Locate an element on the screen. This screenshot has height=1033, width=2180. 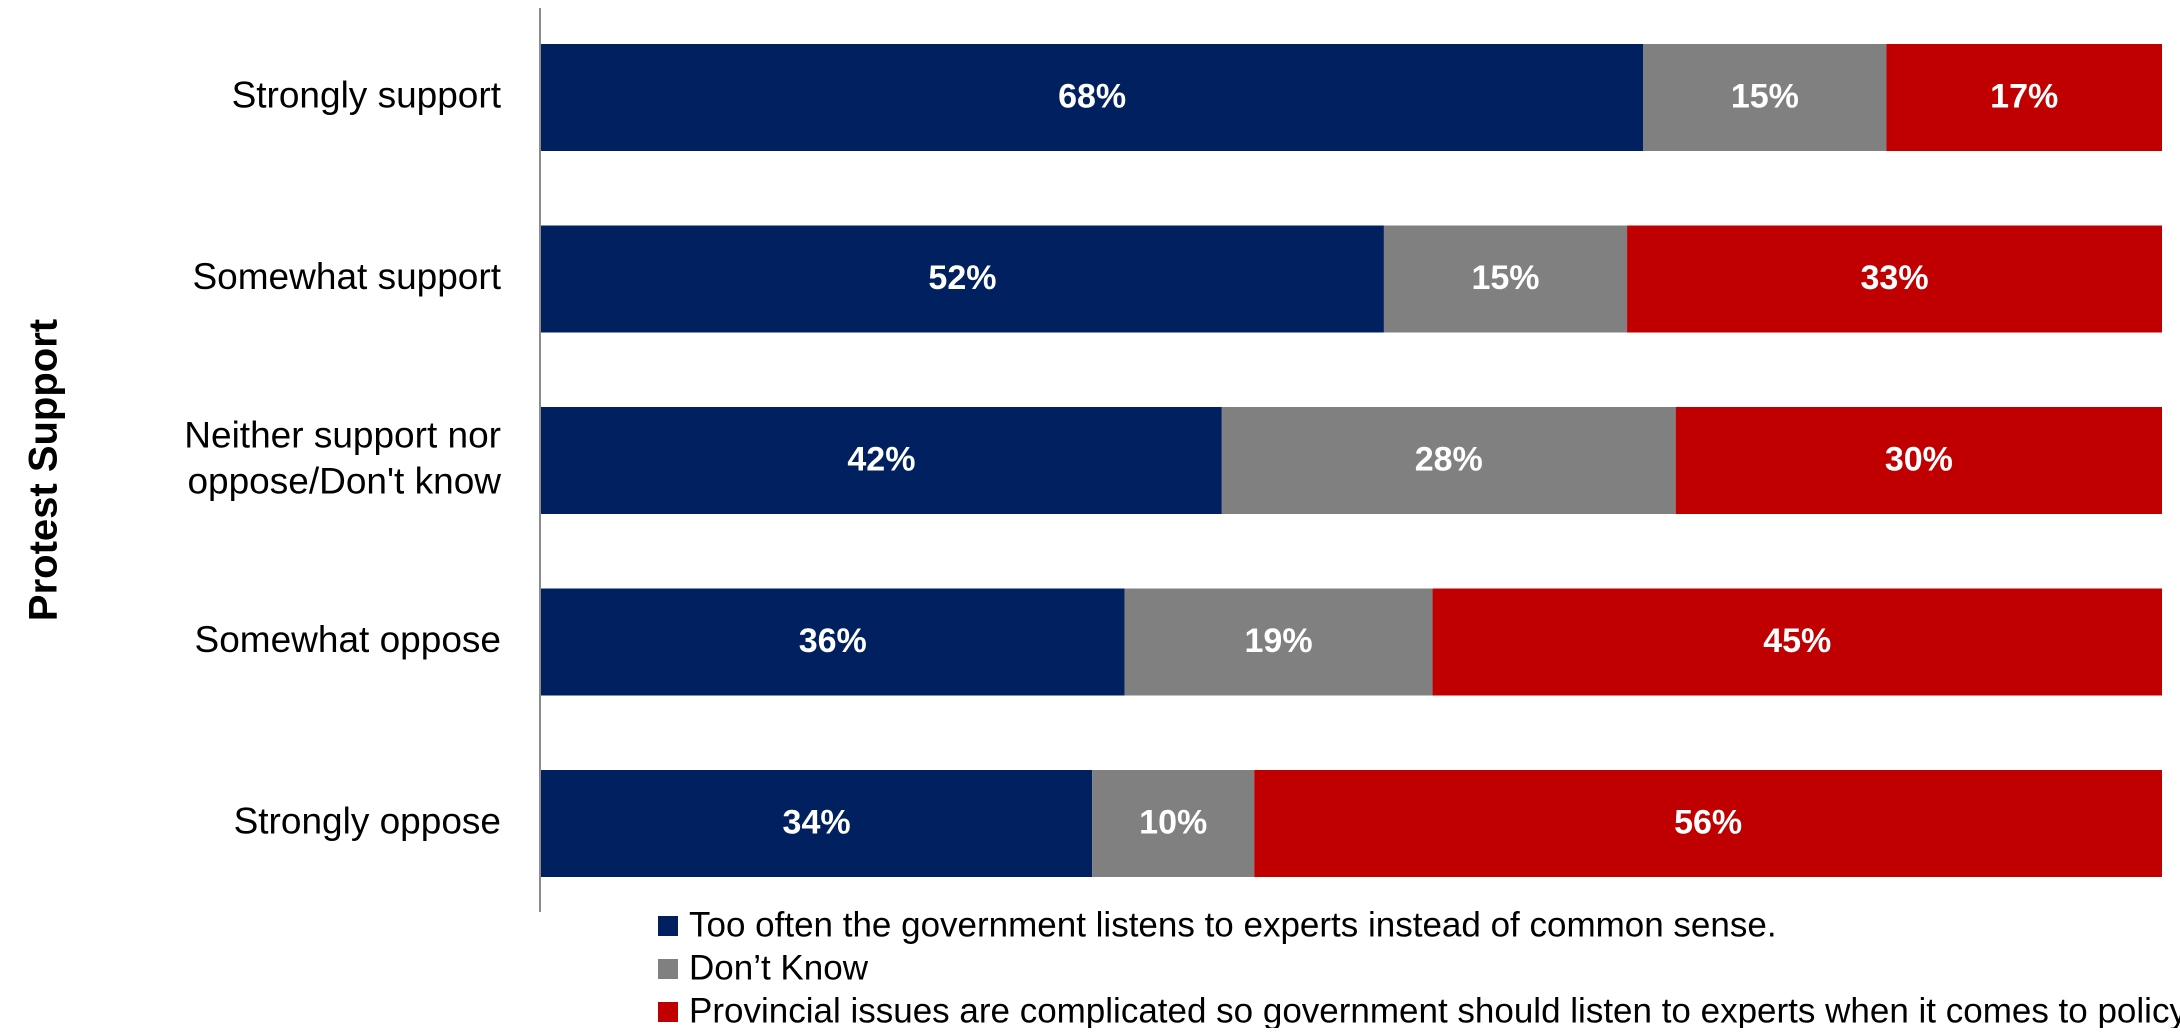
data-label: 42% is located at coordinates (881, 459).